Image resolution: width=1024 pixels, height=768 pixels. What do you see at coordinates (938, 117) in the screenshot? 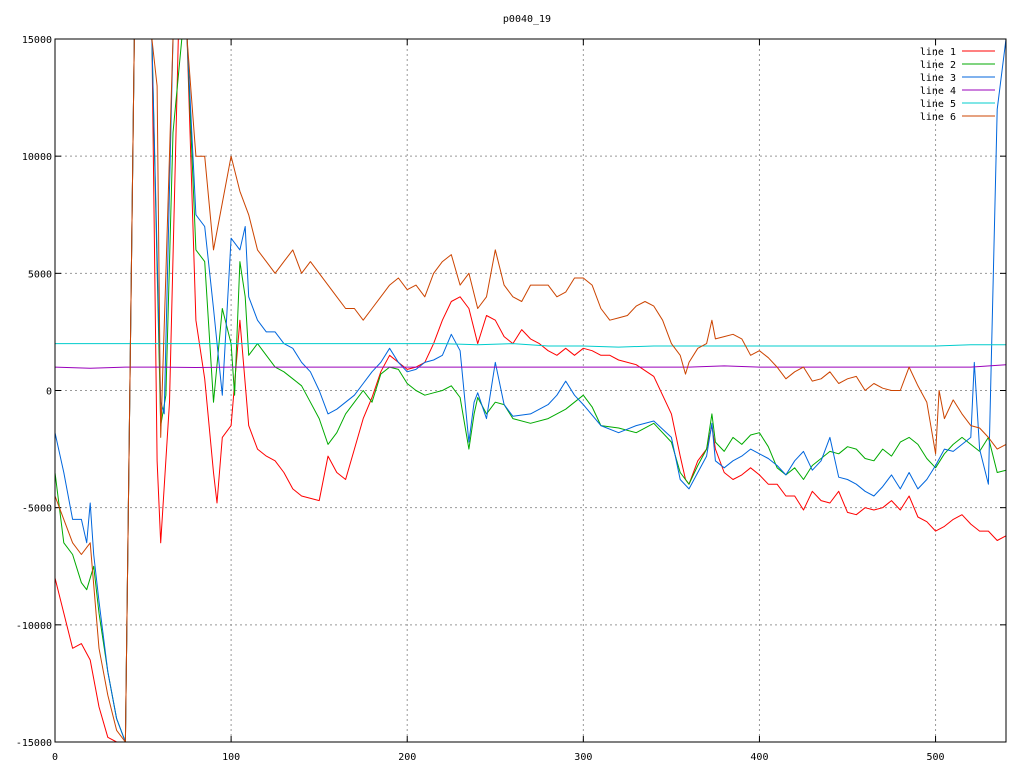
I see `legend-label: line 6` at bounding box center [938, 117].